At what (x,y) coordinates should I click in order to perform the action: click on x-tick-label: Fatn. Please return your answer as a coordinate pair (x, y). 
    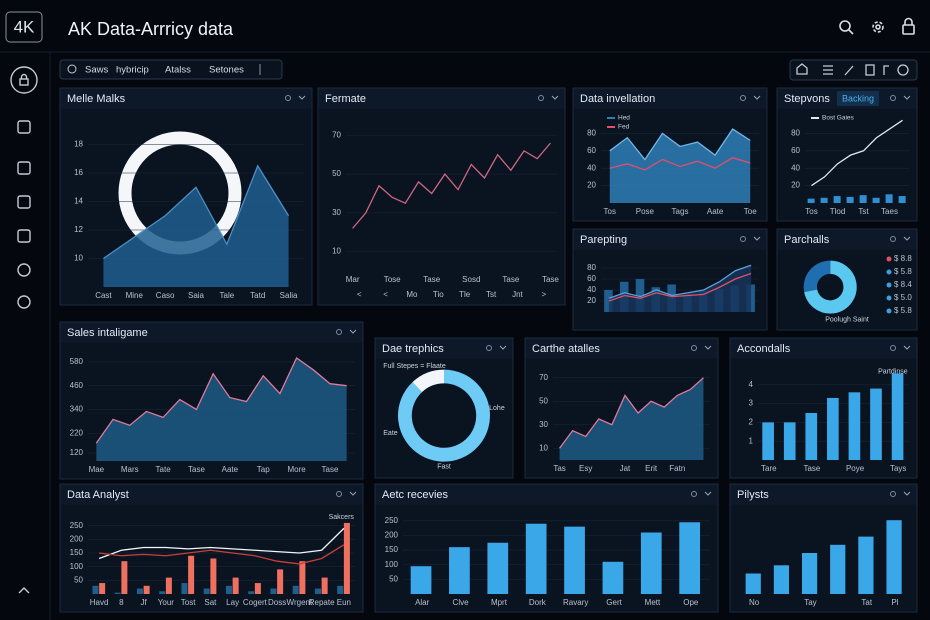
    Looking at the image, I should click on (677, 468).